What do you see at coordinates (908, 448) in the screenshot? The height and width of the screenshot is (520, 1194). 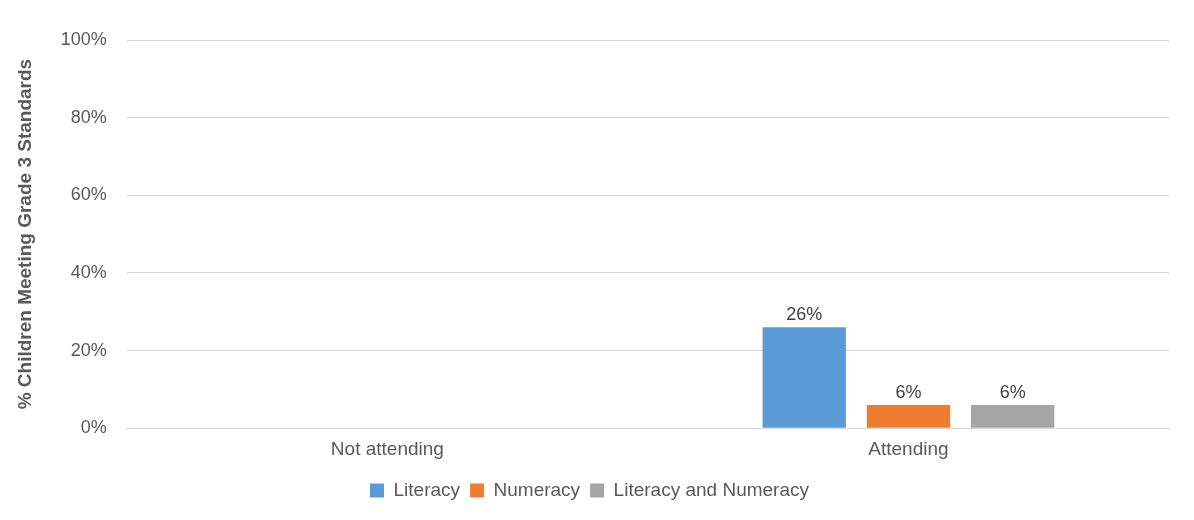 I see `x-tick-label: Attending` at bounding box center [908, 448].